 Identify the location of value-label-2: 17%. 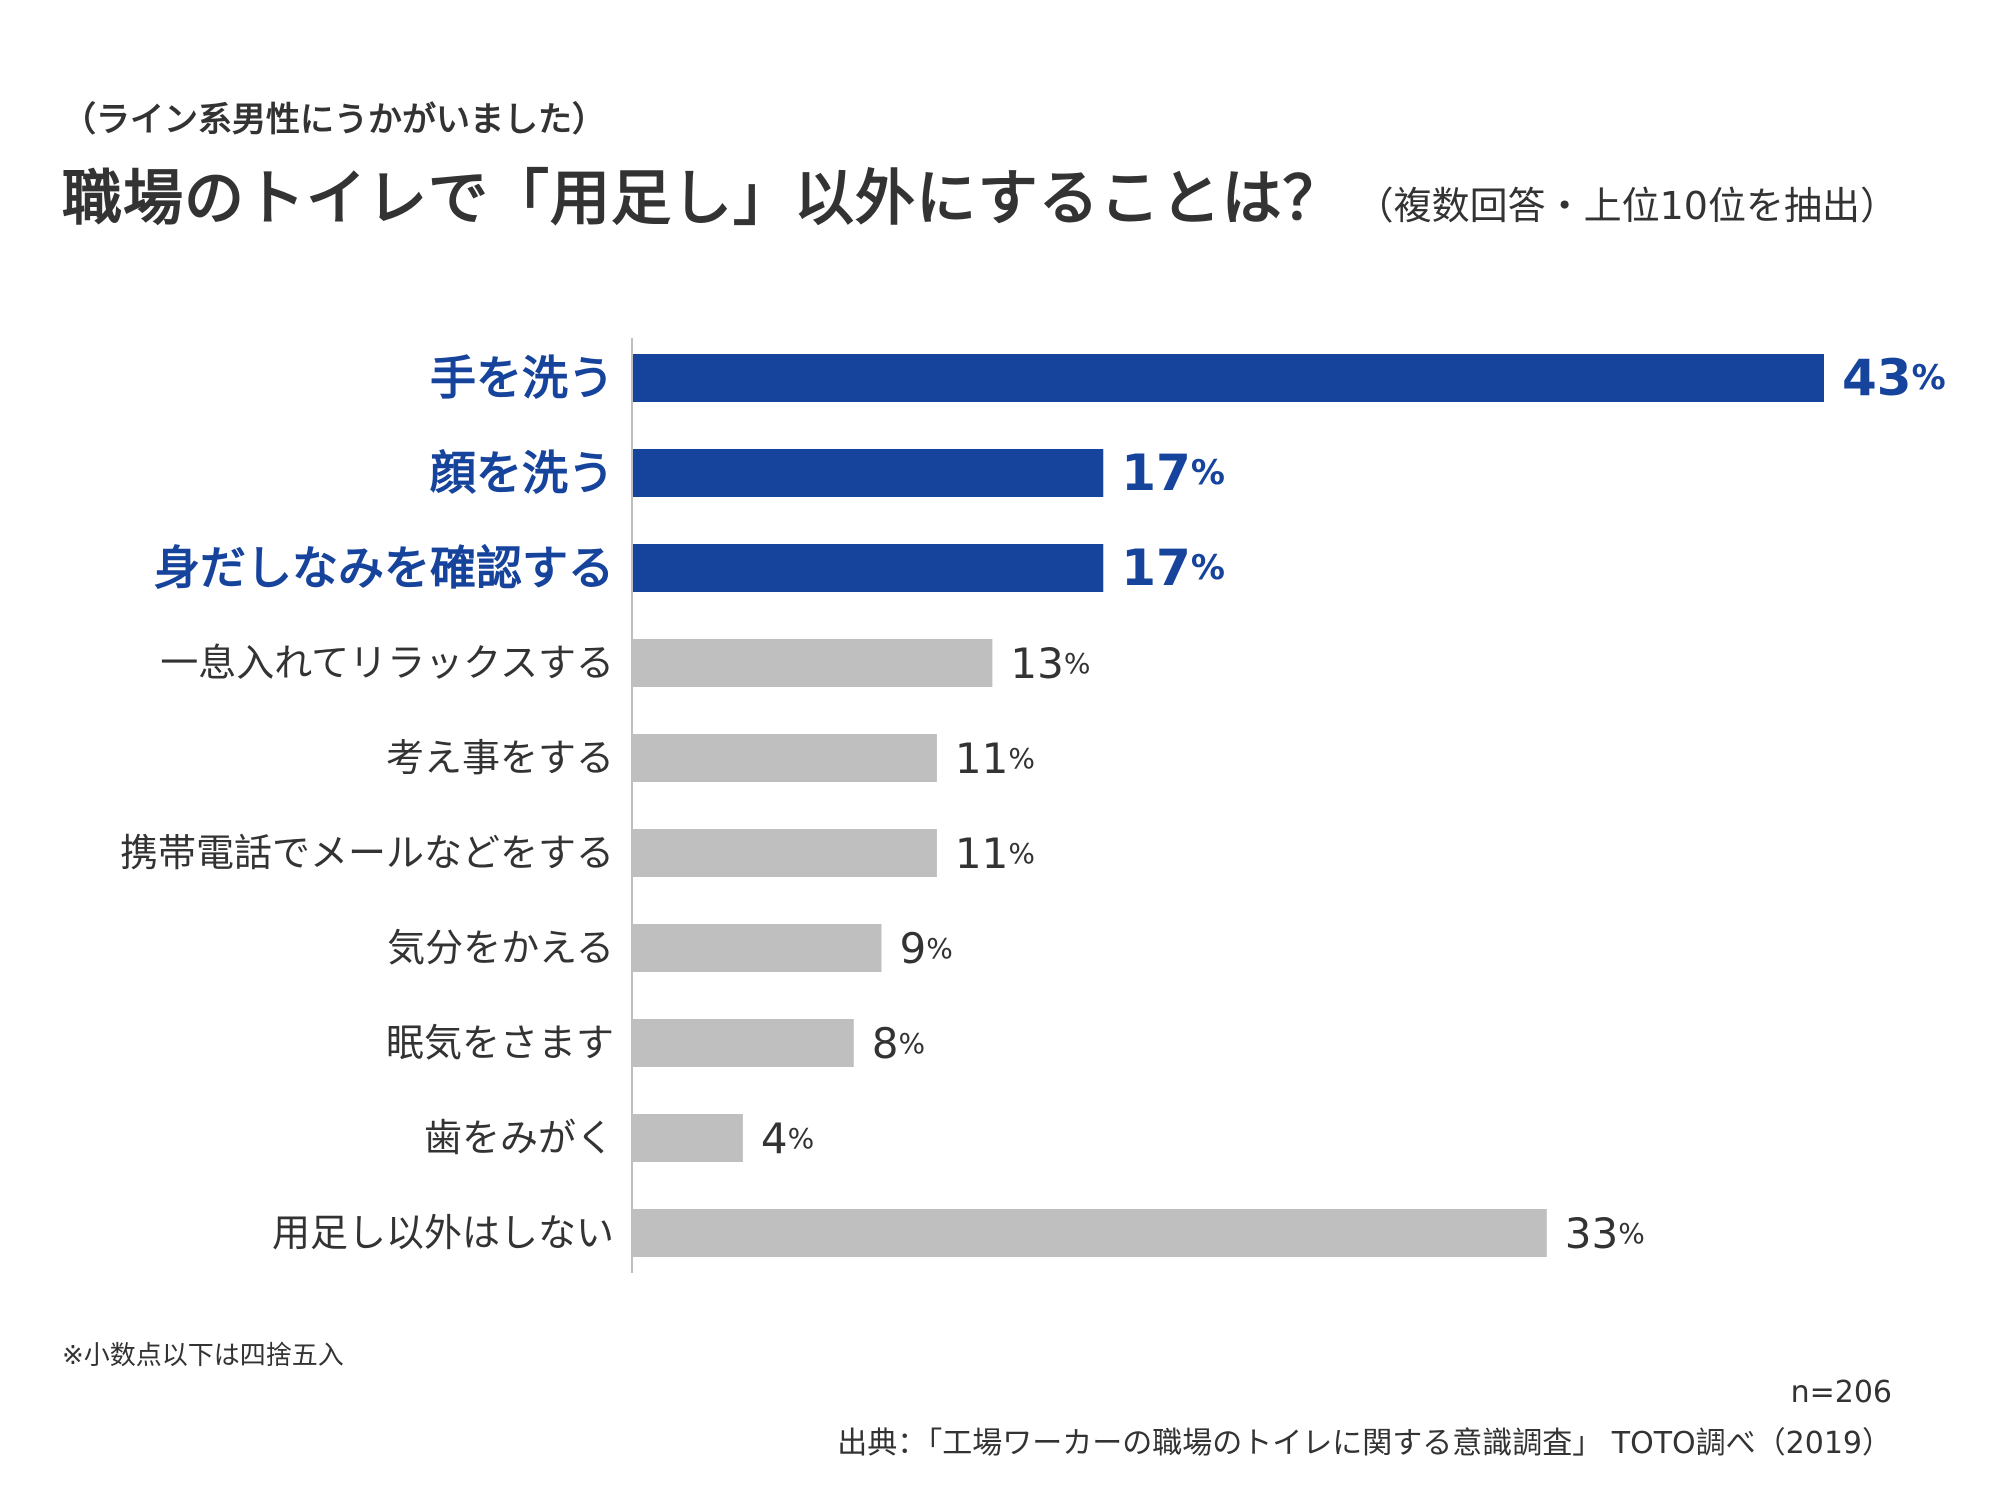
(1173, 568).